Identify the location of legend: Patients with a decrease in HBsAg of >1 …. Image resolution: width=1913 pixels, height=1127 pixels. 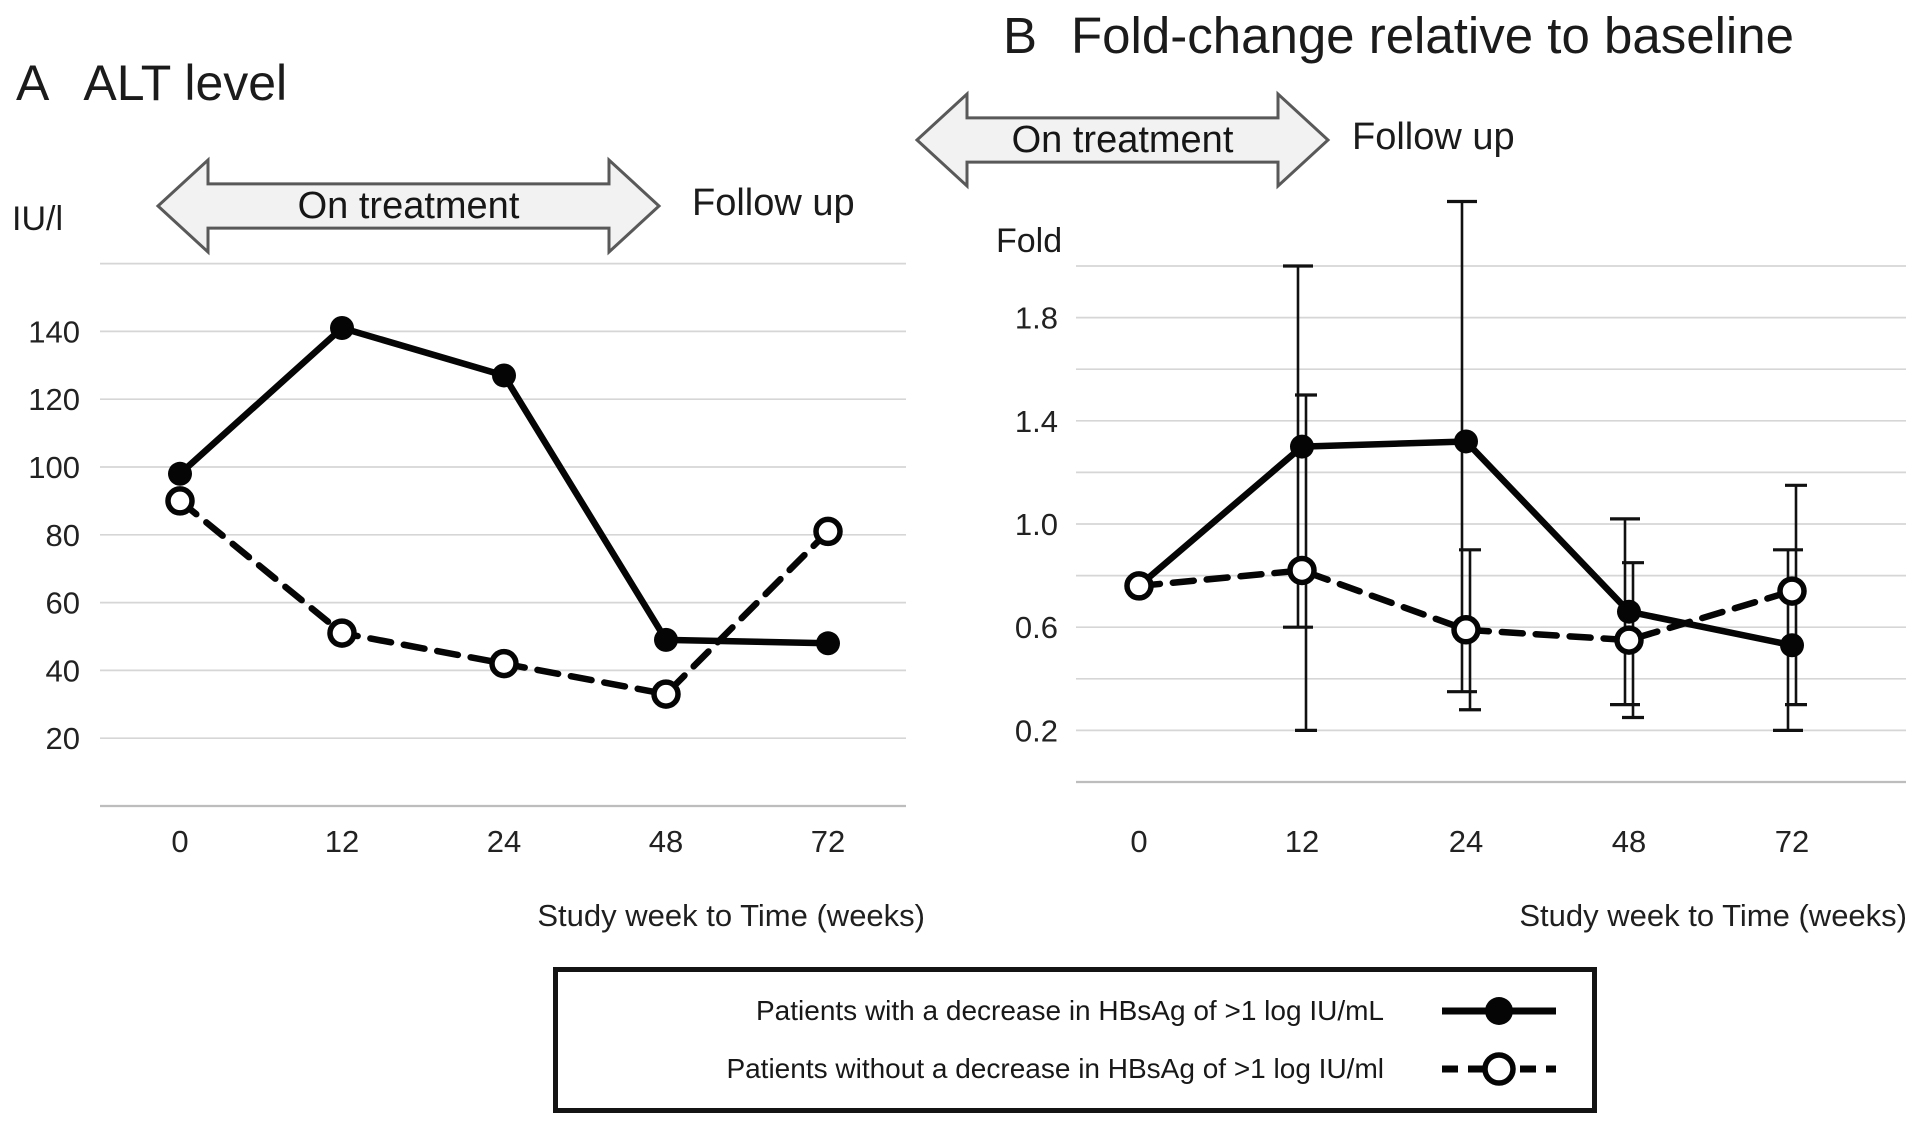
(1075, 1040).